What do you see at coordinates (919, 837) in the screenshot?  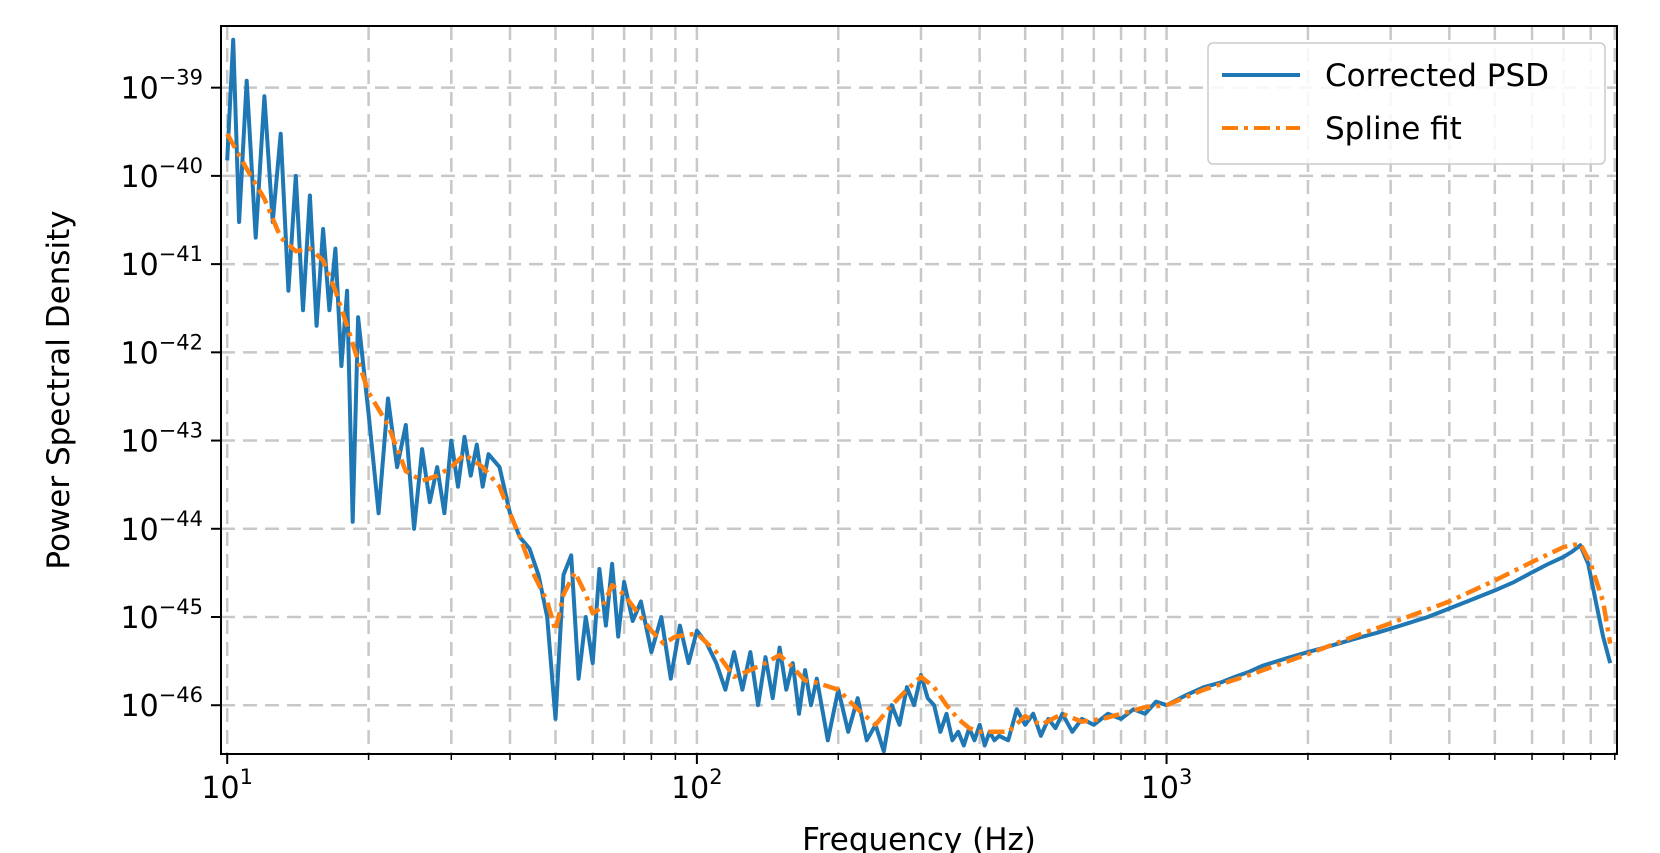 I see `x-axis-title: Frequency (Hz)` at bounding box center [919, 837].